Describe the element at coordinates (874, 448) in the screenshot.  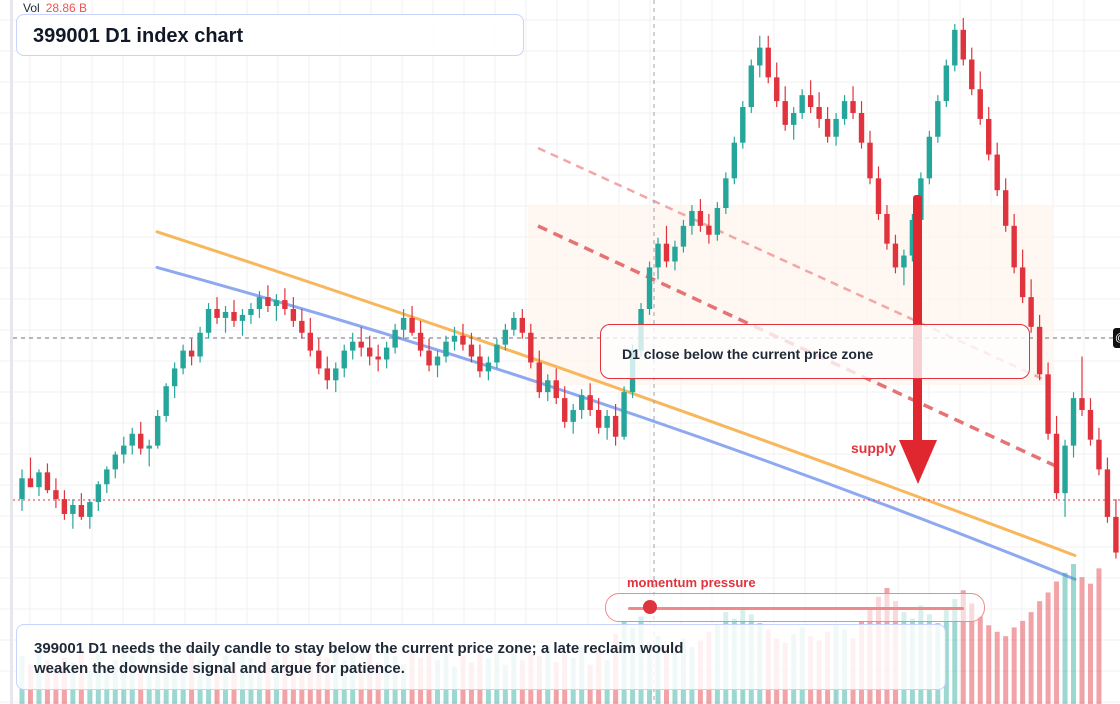
I see `supply-label: supply` at that location.